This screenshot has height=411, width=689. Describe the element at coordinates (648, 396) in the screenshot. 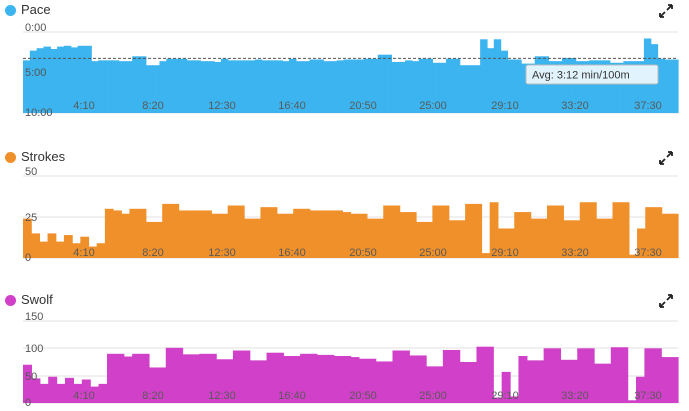

I see `x-tick-label: 37:30` at that location.